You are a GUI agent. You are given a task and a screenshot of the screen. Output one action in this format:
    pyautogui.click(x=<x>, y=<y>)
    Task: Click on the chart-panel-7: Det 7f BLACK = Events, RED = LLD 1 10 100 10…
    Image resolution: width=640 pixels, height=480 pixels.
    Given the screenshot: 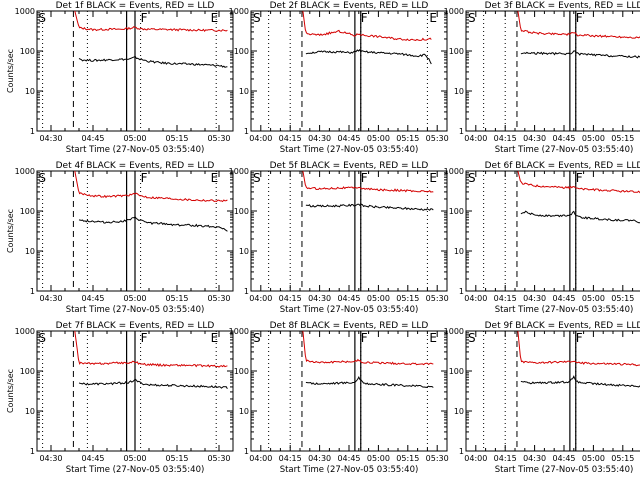 What is the action you would take?
    pyautogui.click(x=120, y=398)
    